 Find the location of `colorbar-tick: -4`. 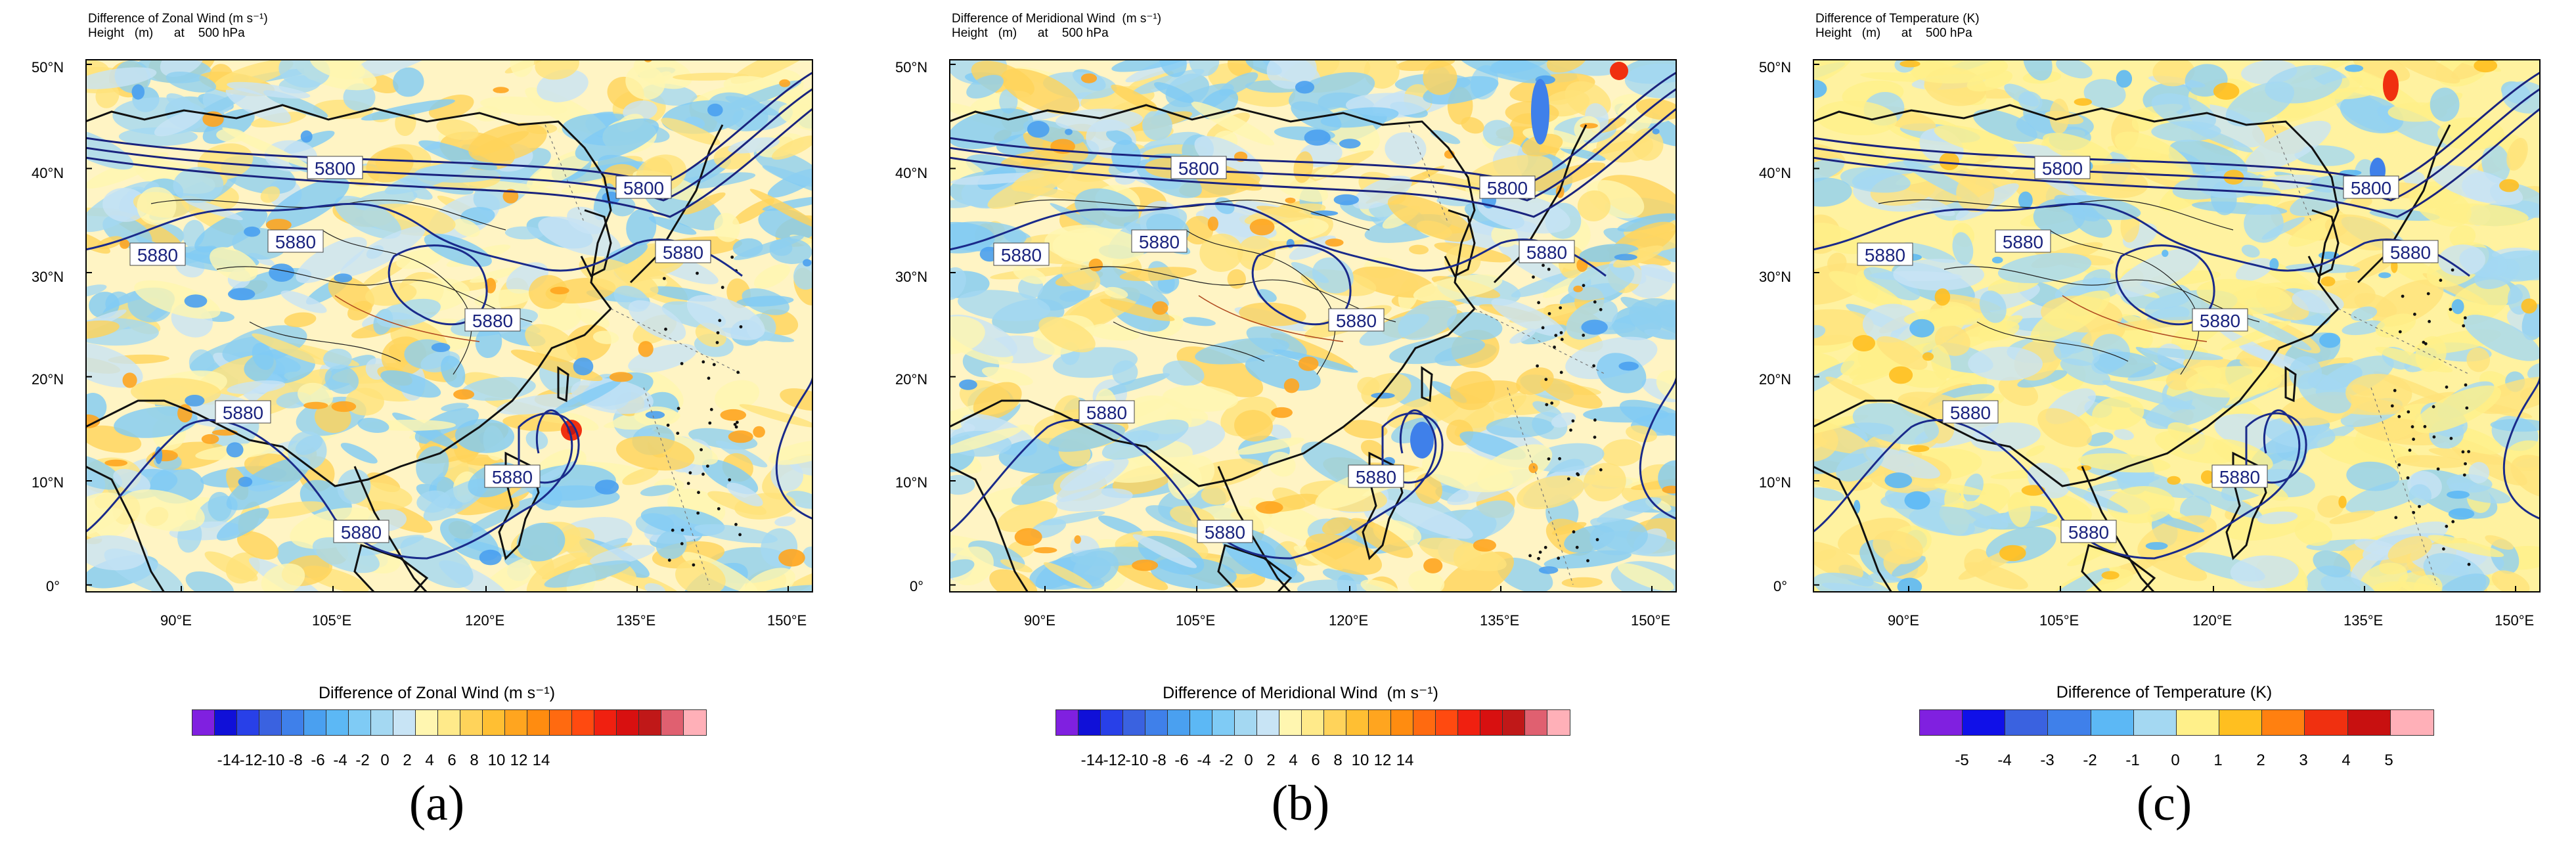

colorbar-tick: -4 is located at coordinates (2004, 760).